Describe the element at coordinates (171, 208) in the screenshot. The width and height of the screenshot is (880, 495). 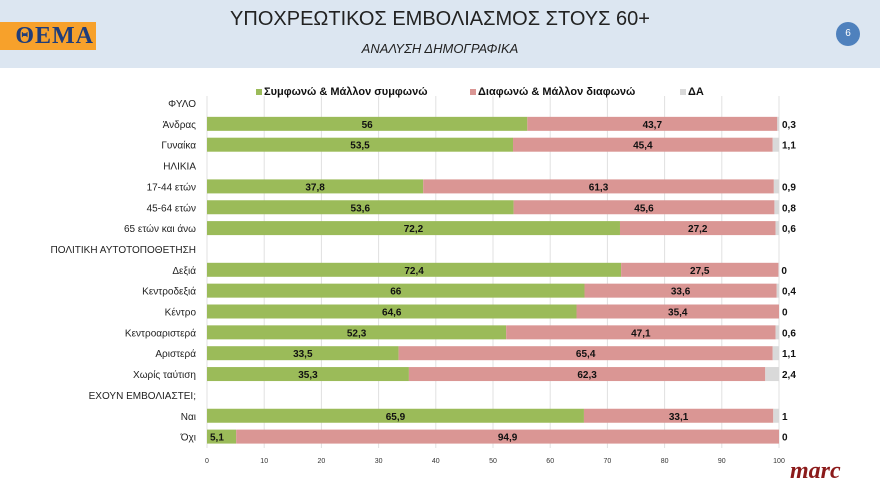
I see `category-label: 45-64 ετών` at that location.